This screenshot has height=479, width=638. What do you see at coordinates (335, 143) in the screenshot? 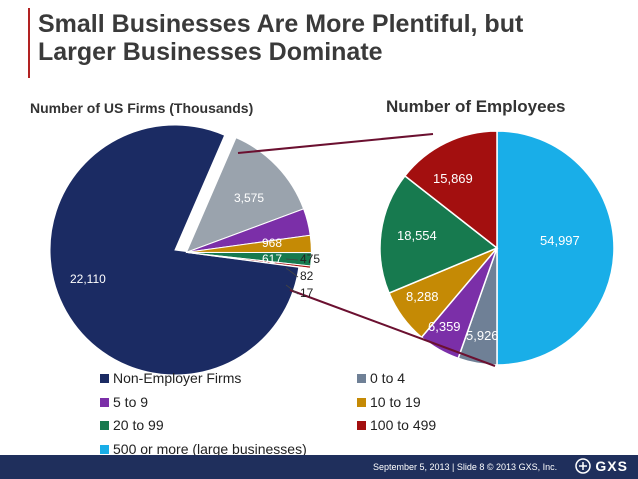
I see `connector-top` at bounding box center [335, 143].